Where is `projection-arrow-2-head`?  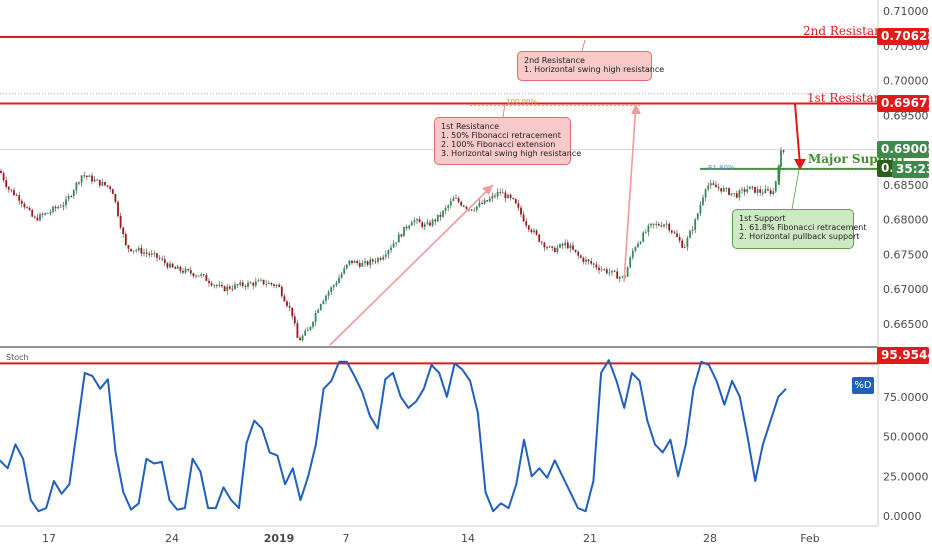 projection-arrow-2-head is located at coordinates (636, 109).